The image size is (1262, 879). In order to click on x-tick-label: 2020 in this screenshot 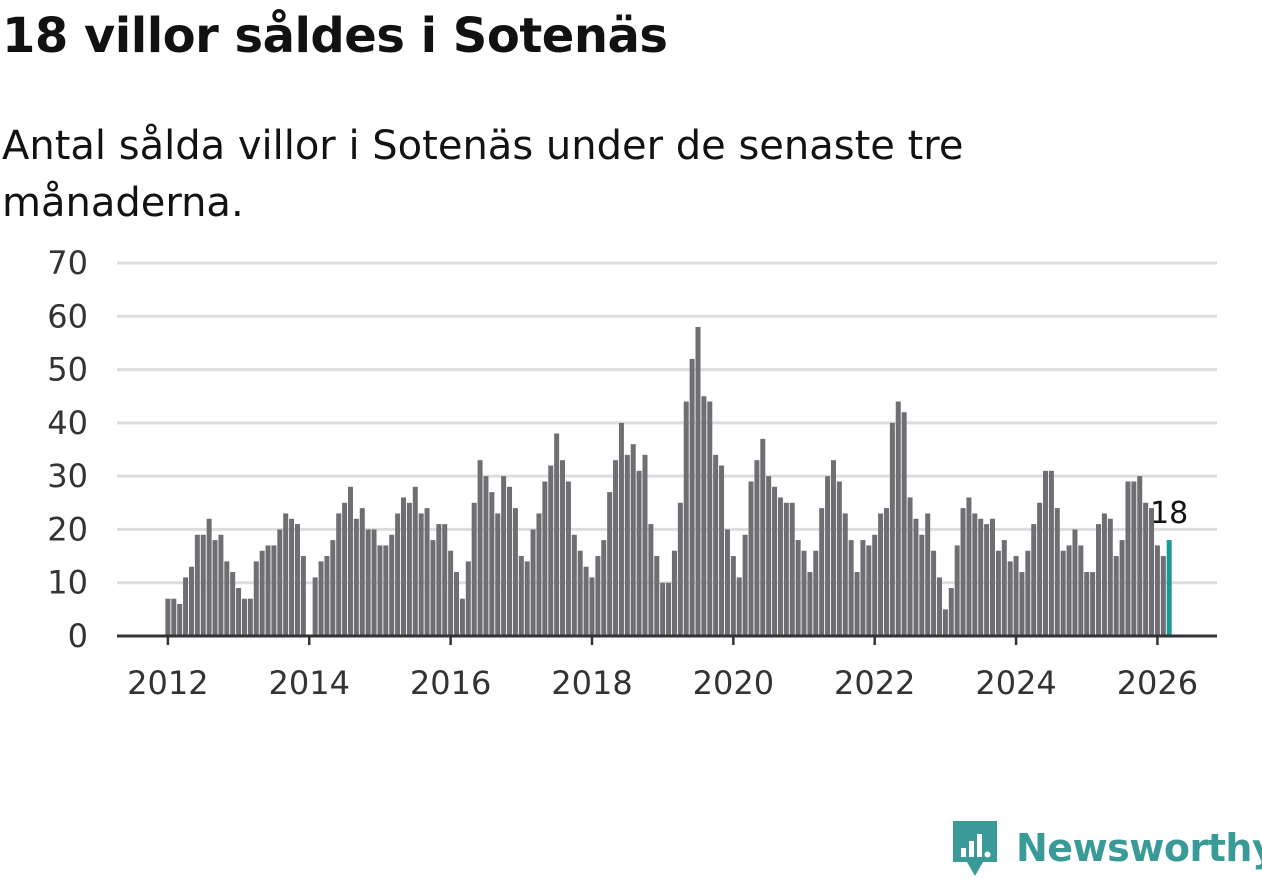, I will do `click(733, 683)`.